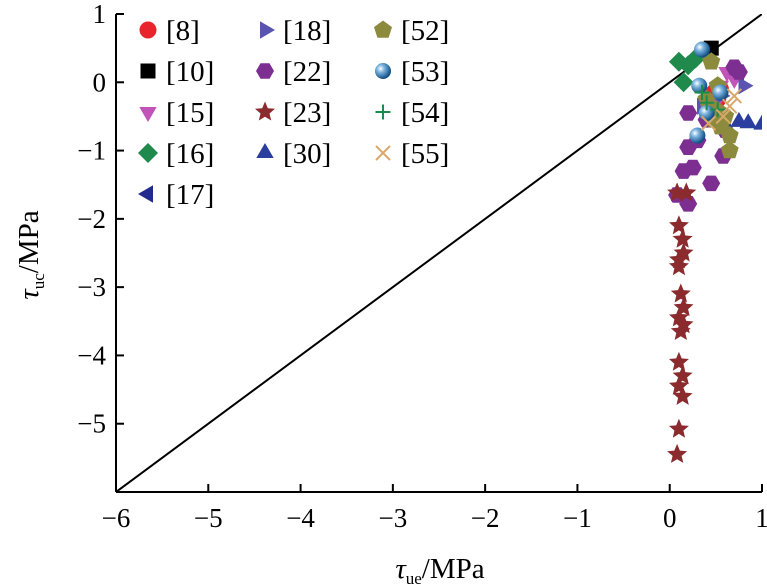  What do you see at coordinates (91, 424) in the screenshot?
I see `y-tick-label: −5` at bounding box center [91, 424].